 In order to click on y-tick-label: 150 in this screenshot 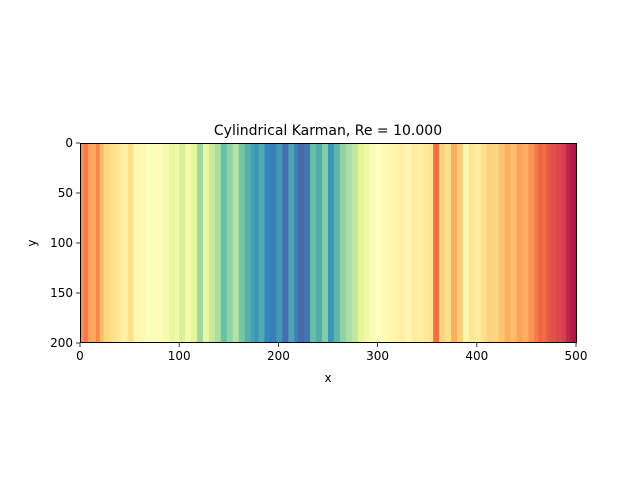, I will do `click(61, 293)`.